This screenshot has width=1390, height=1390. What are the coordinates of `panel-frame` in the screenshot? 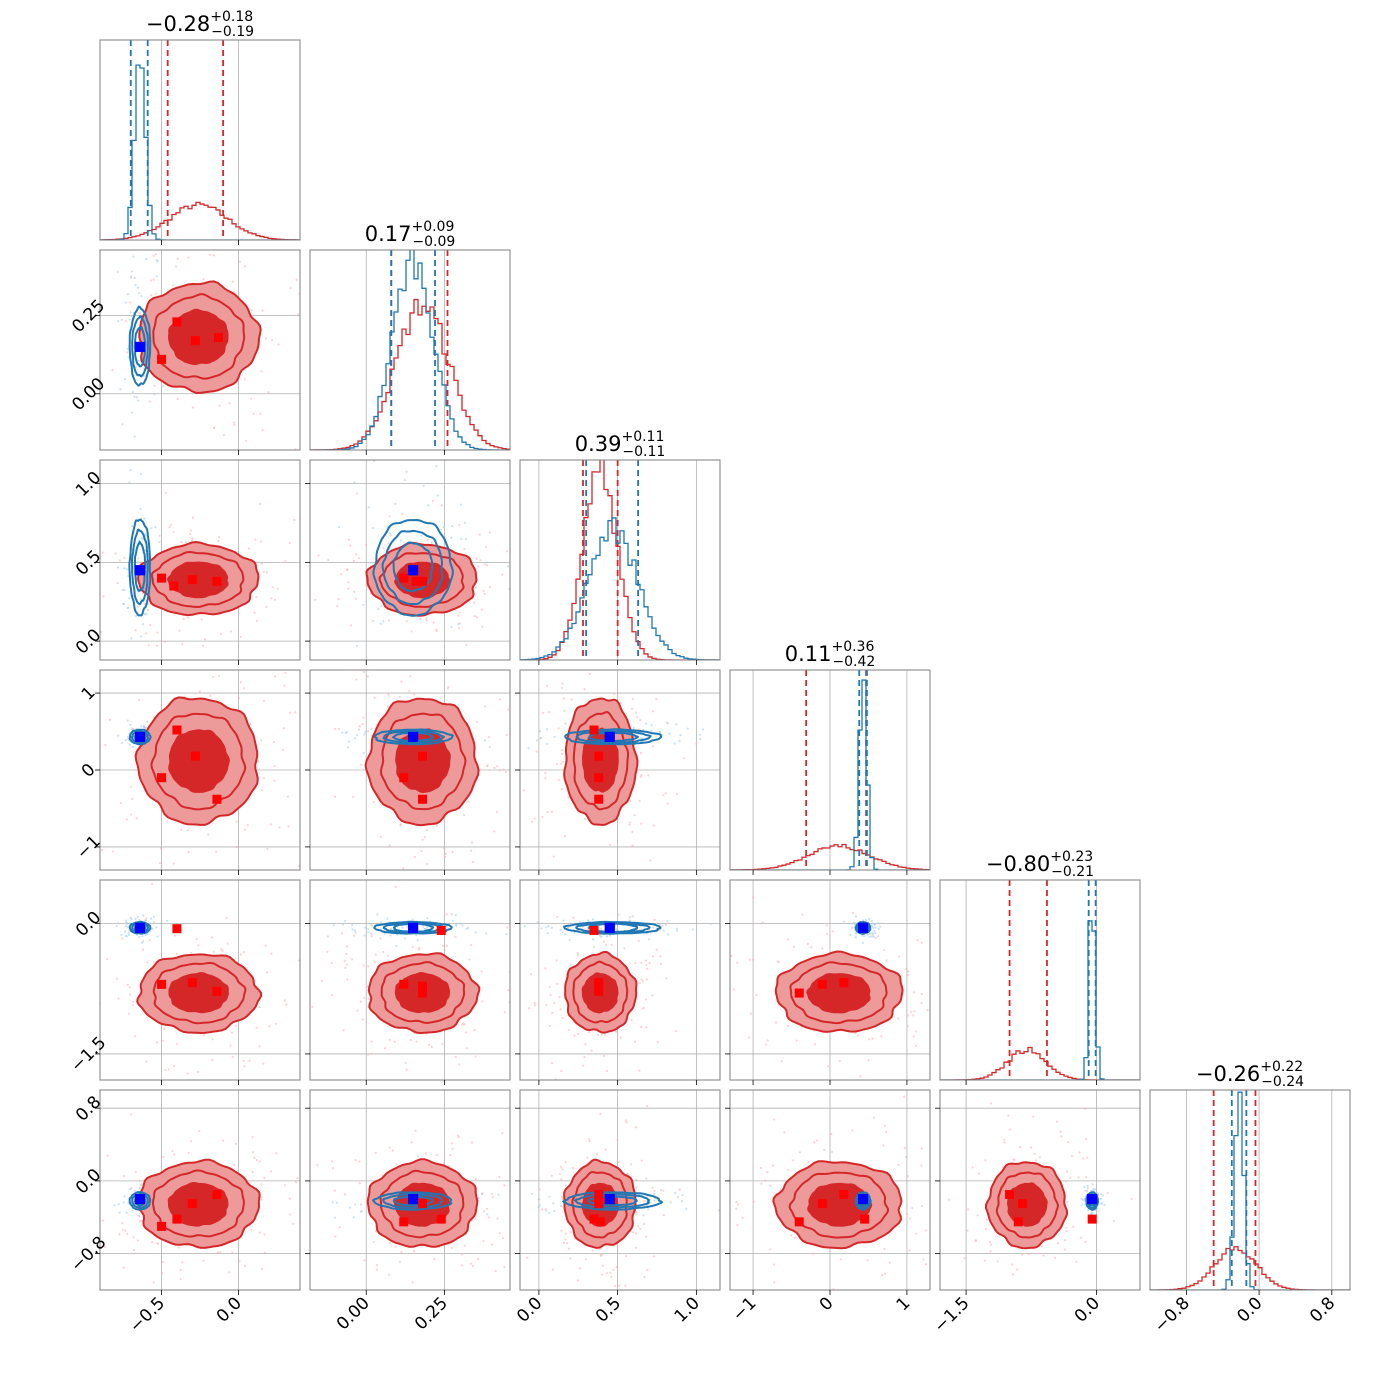 It's located at (200, 140).